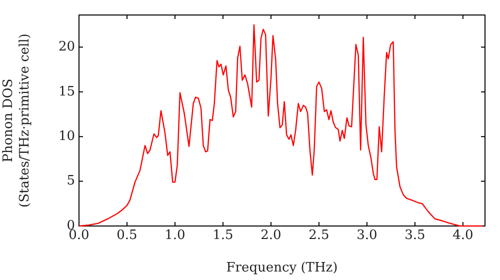 This screenshot has height=280, width=500. I want to click on x-tick-label: 3.5, so click(415, 236).